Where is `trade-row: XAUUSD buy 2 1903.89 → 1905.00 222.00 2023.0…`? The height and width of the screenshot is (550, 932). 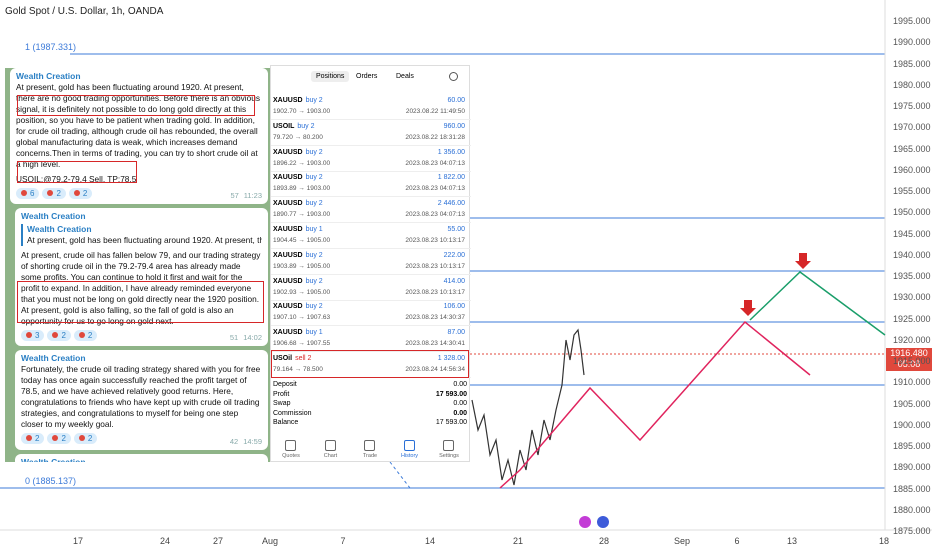
trade-row: XAUUSD buy 2 1903.89 → 1905.00 222.00 2023.0… is located at coordinates (371, 262).